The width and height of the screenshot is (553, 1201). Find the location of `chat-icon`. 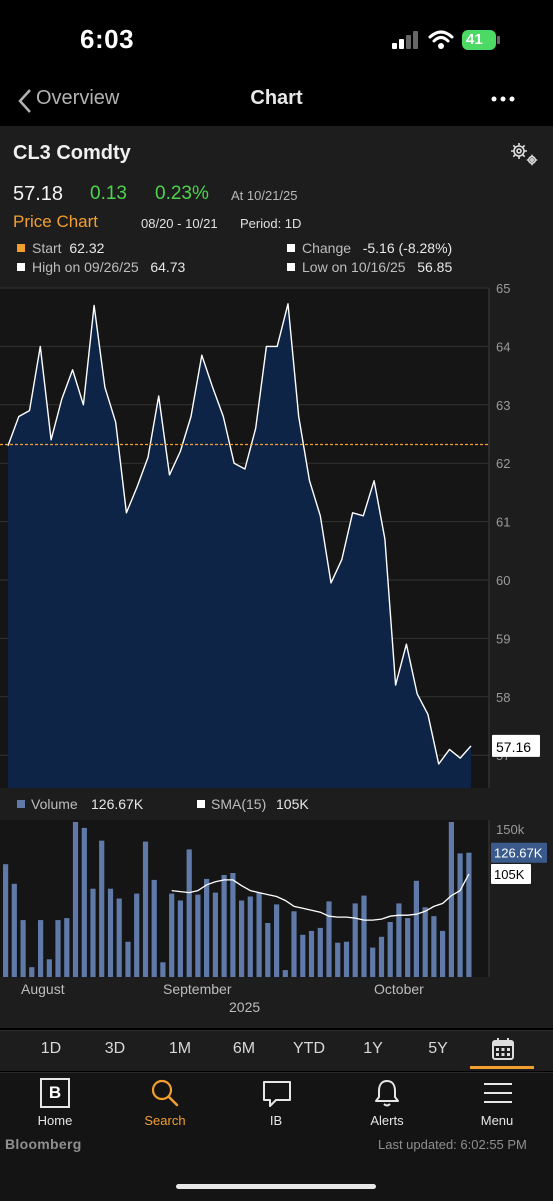

chat-icon is located at coordinates (277, 1094).